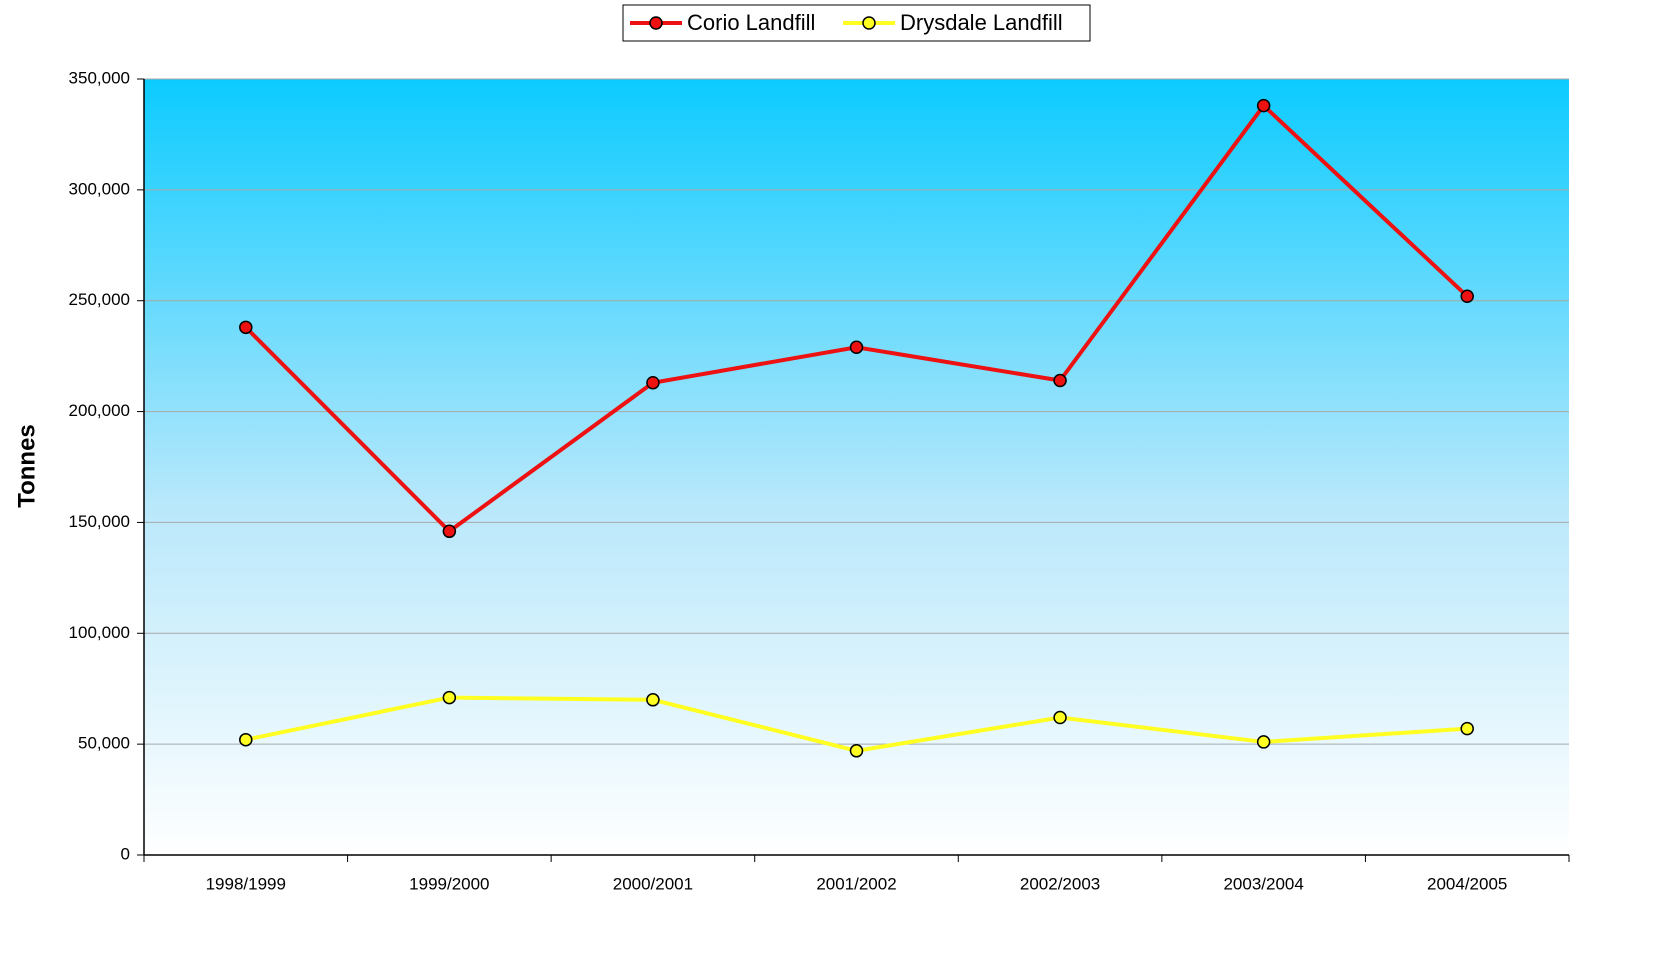  I want to click on y-axis-label: Tonnes, so click(26, 466).